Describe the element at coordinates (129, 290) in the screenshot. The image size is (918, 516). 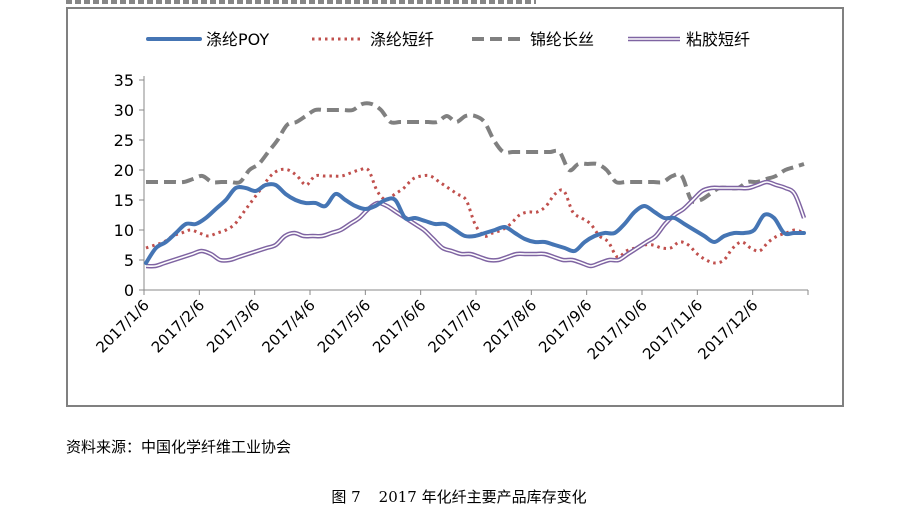
I see `y-tick-label: 0` at that location.